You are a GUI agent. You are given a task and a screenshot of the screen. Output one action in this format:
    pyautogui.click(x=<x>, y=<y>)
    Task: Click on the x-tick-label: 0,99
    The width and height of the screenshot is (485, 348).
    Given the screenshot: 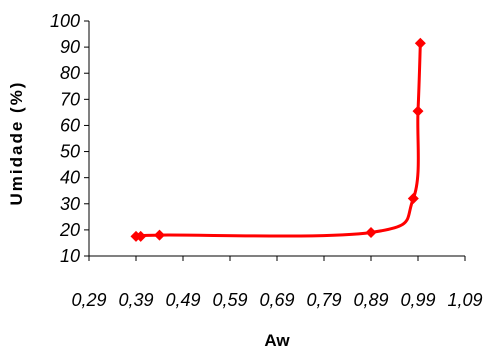 What is the action you would take?
    pyautogui.click(x=417, y=300)
    